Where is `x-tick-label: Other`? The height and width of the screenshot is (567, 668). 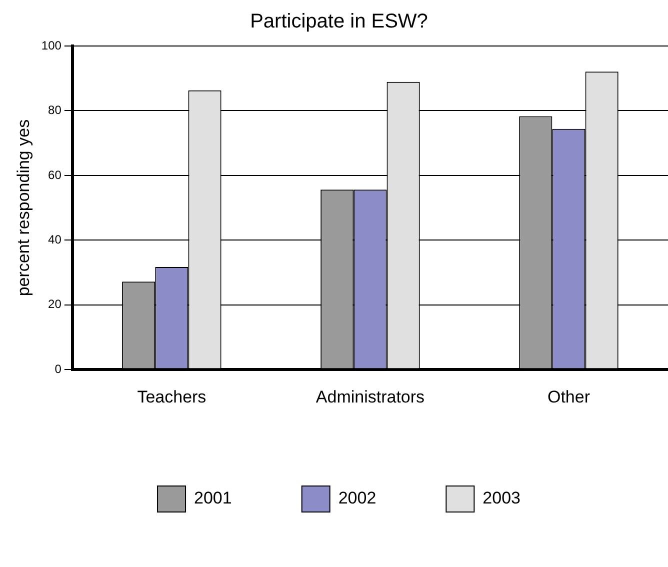 x-tick-label: Other is located at coordinates (568, 396).